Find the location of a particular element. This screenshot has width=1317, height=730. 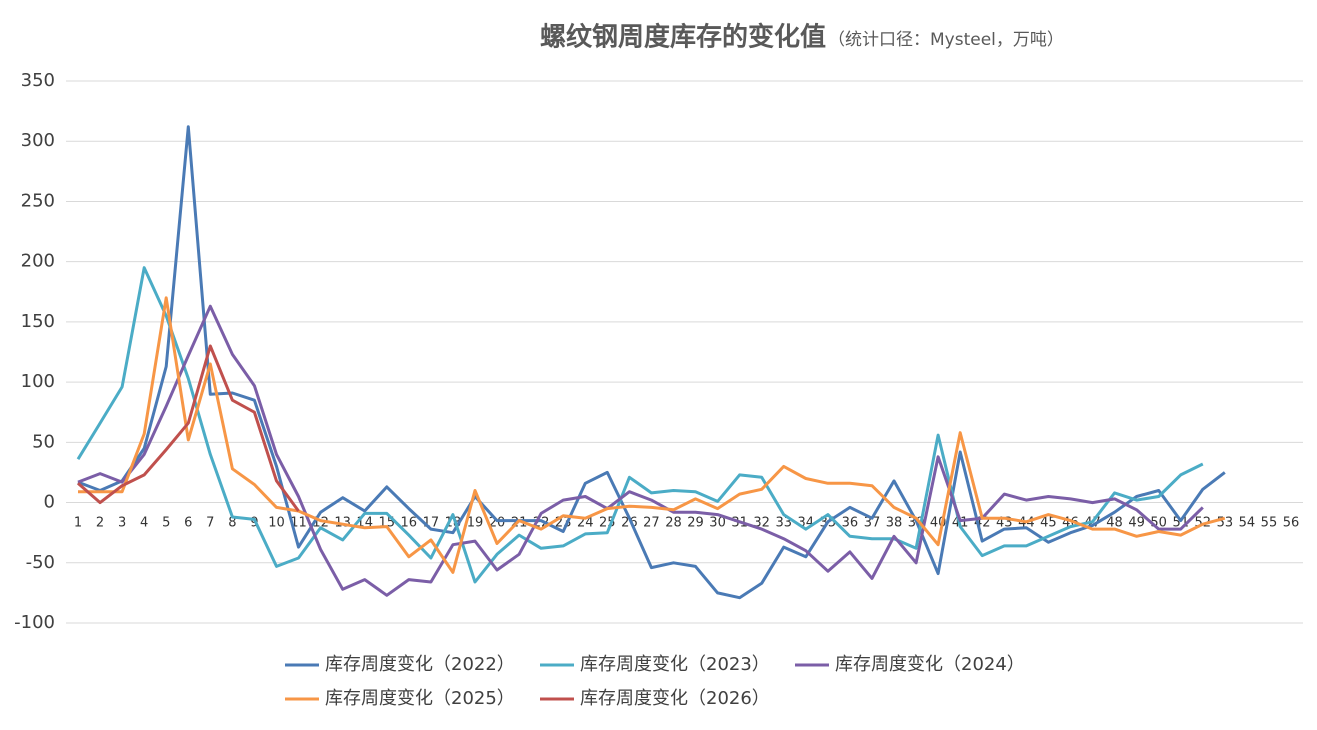

x-tick-label: 28 is located at coordinates (673, 523).